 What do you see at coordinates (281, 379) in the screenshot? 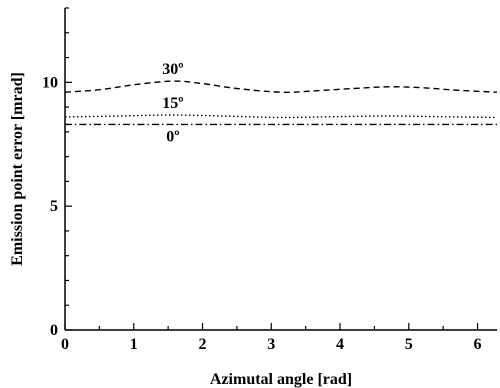
I see `x-axis-title: Azimutal angle [rad]` at bounding box center [281, 379].